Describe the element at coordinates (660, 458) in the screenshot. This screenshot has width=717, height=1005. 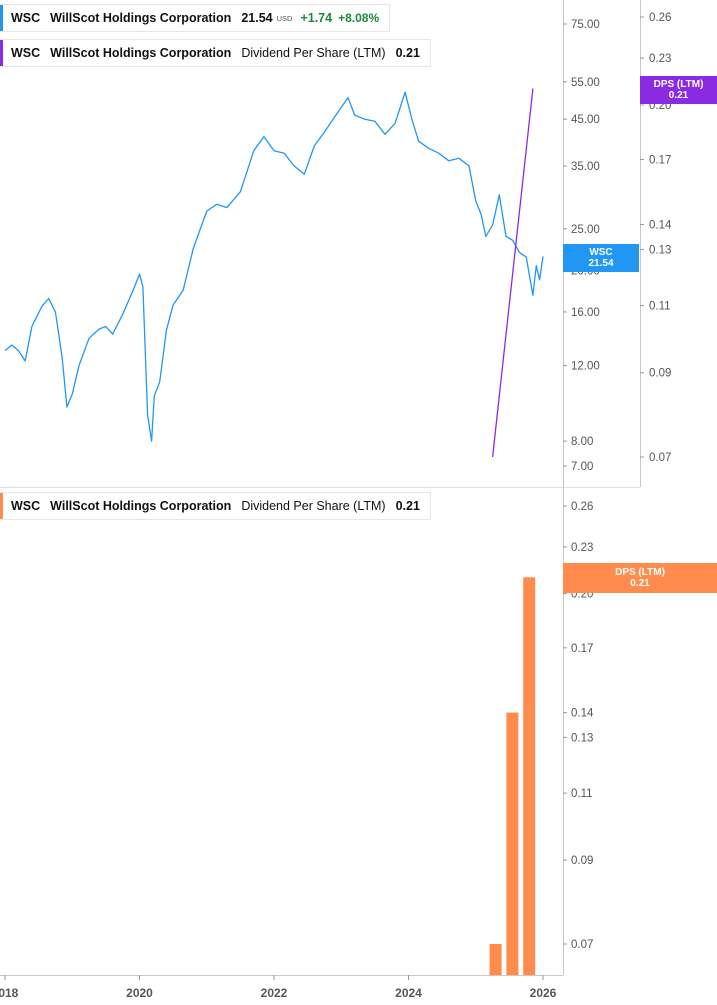
I see `right-axis-tick-label: 0.07` at that location.